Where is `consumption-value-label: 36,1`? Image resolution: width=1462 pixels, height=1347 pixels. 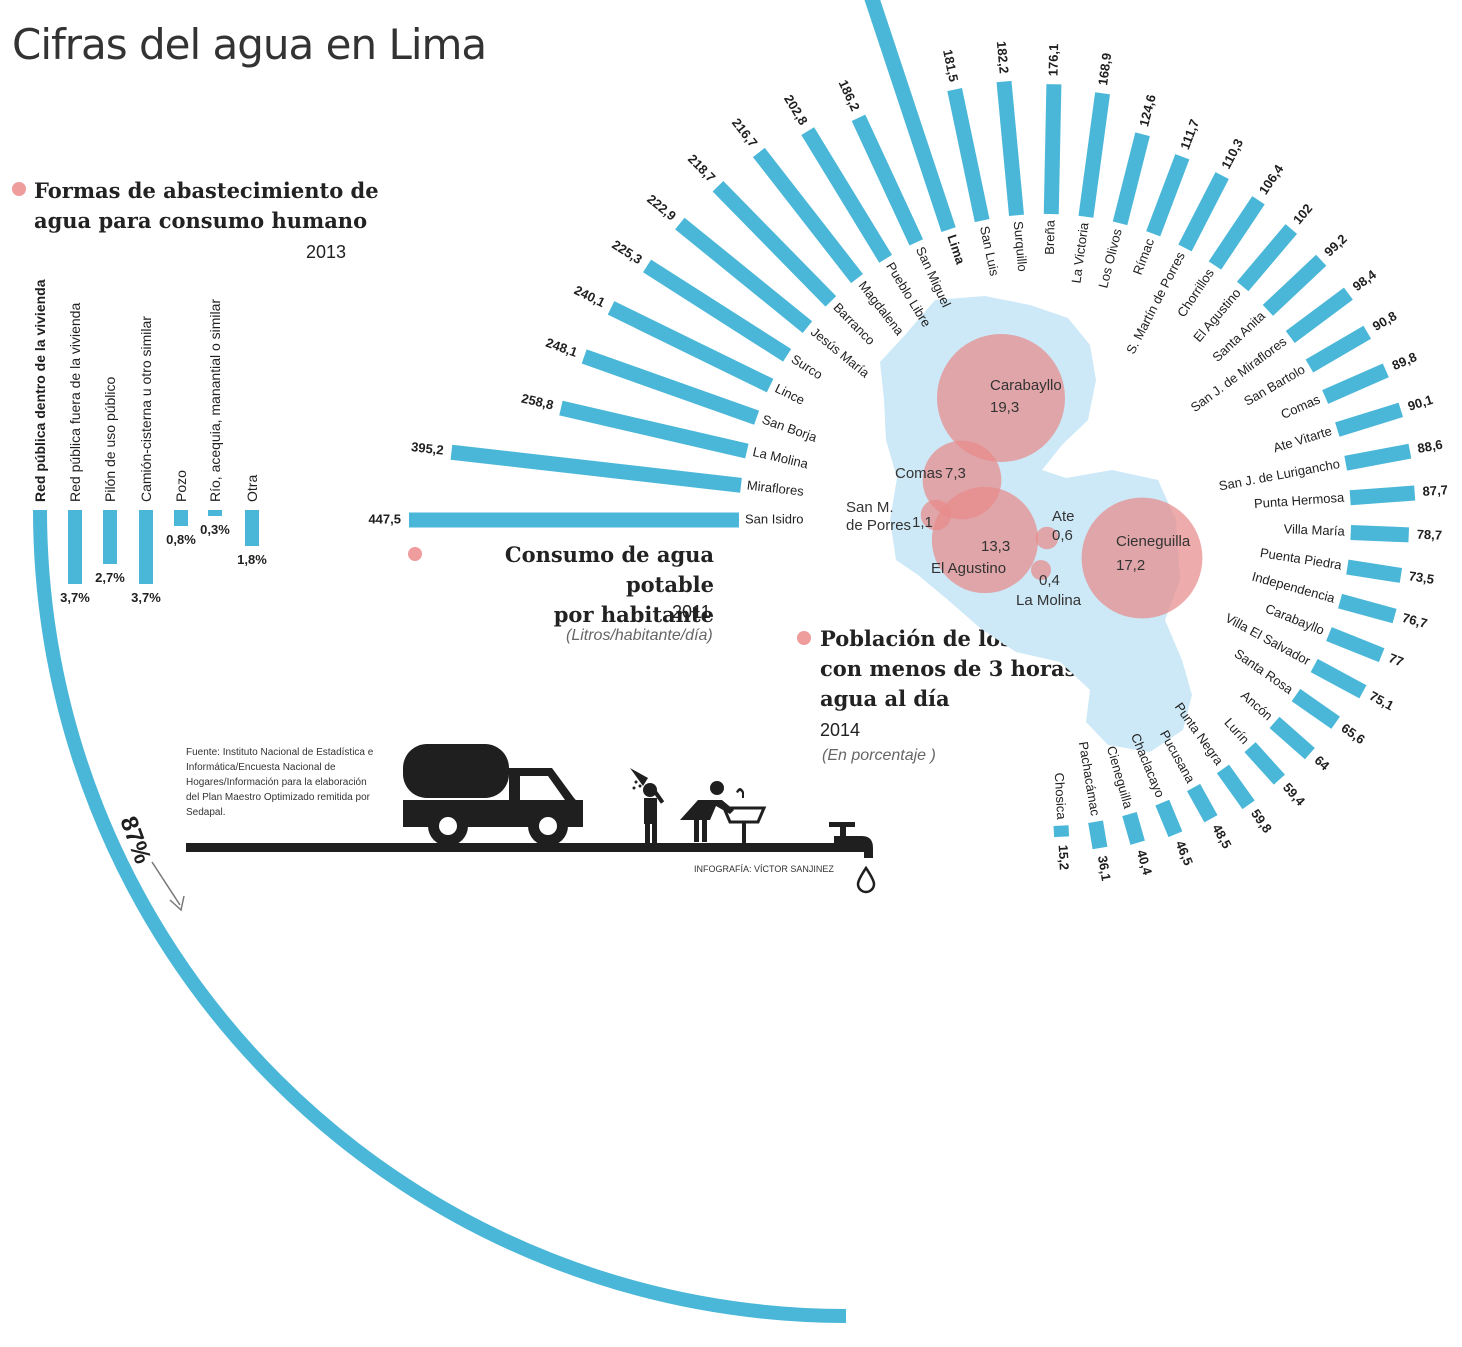
consumption-value-label: 36,1 is located at coordinates (1104, 868).